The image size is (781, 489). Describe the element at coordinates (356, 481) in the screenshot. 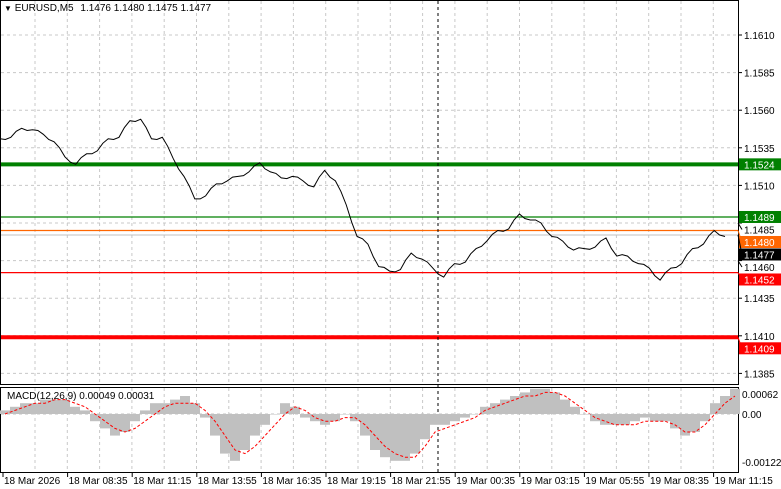

I see `time-label: 18 Mar 19:15` at that location.